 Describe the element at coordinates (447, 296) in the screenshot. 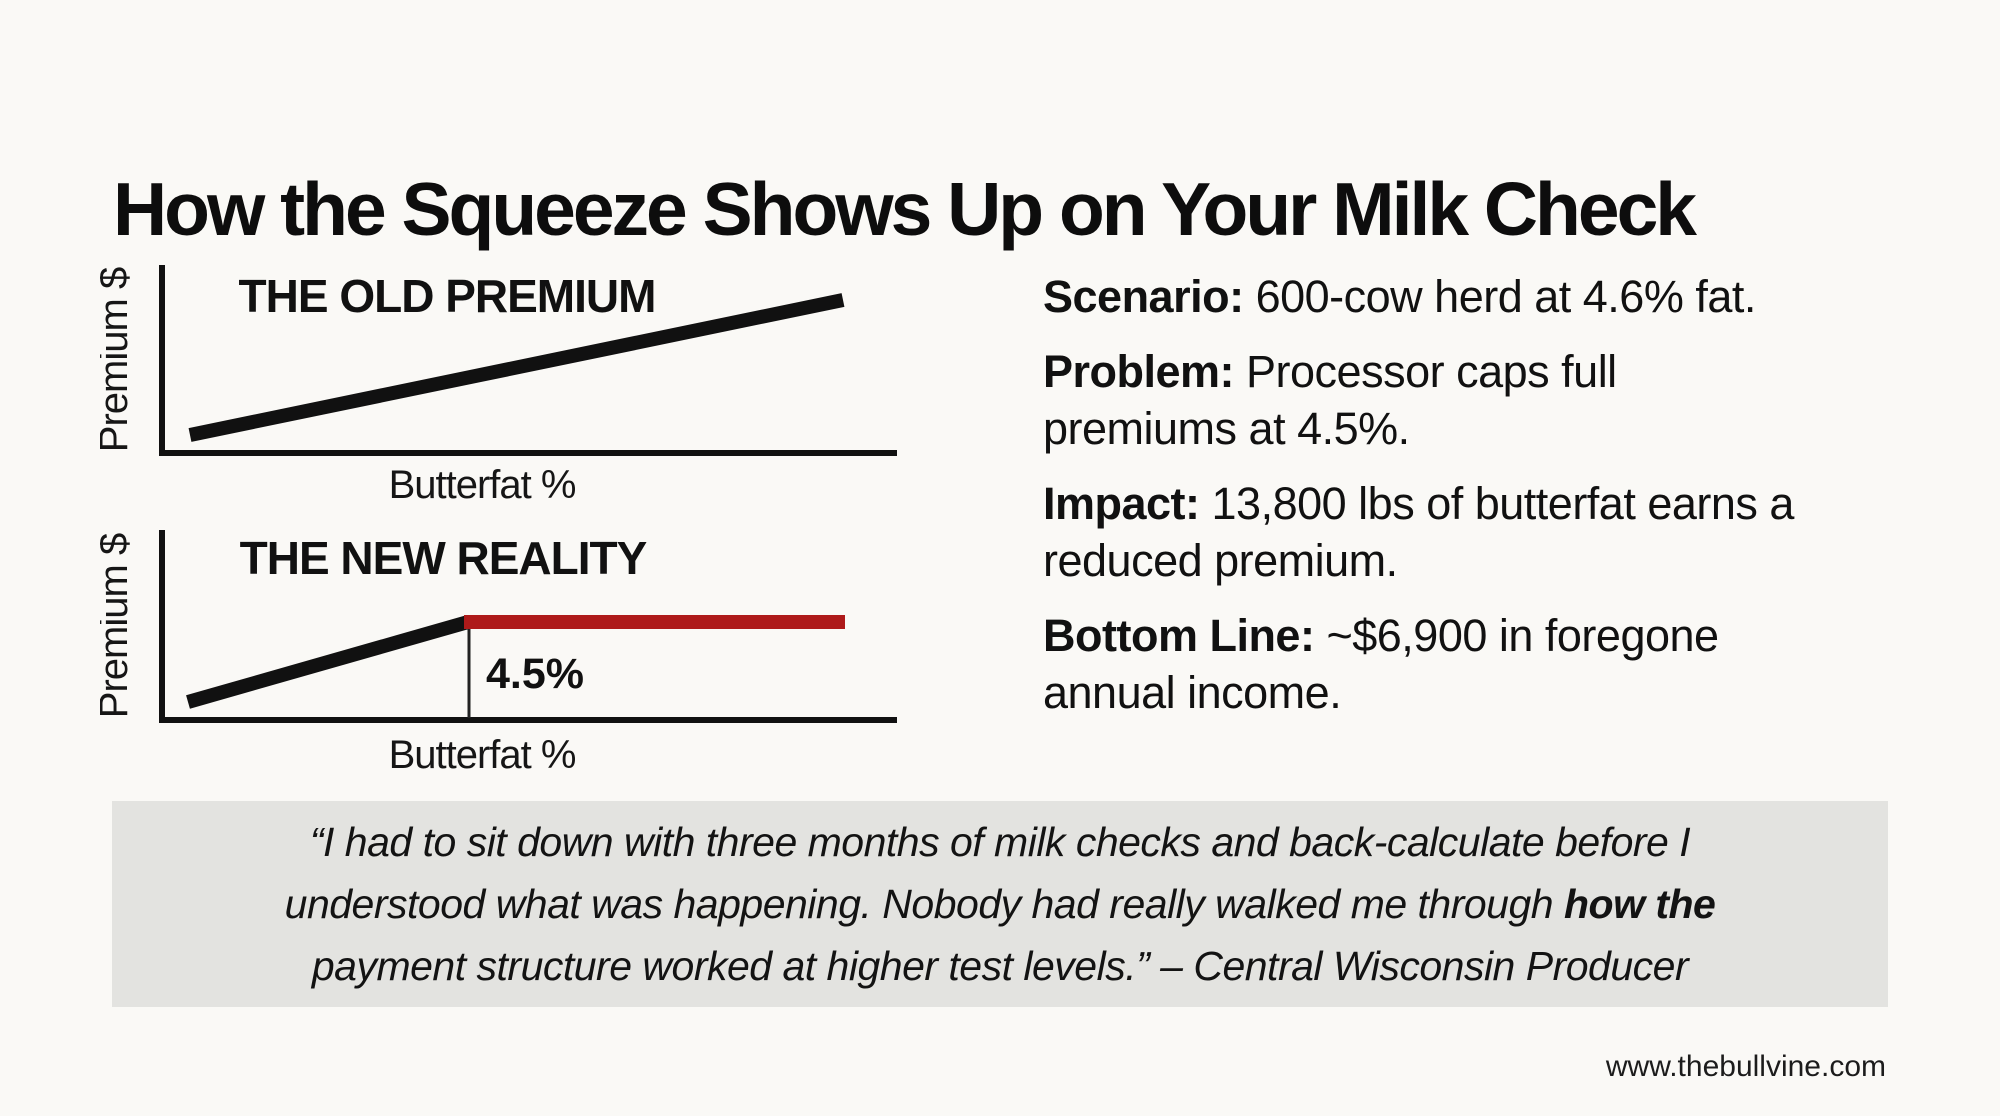

I see `chart-old-premium-title: THE OLD PREMIUM` at that location.